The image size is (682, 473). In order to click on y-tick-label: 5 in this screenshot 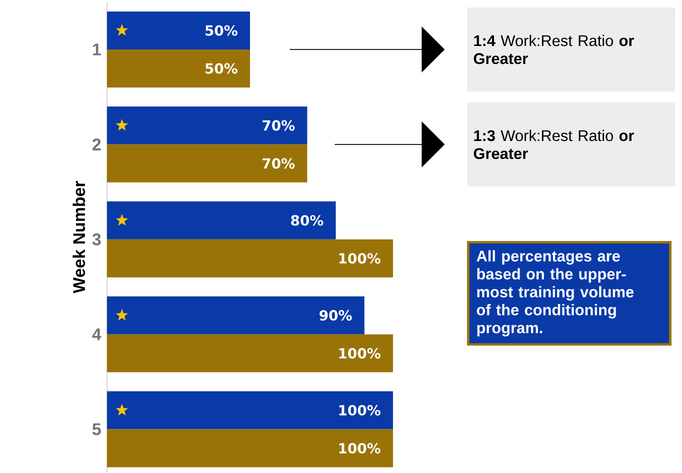, I will do `click(96, 429)`.